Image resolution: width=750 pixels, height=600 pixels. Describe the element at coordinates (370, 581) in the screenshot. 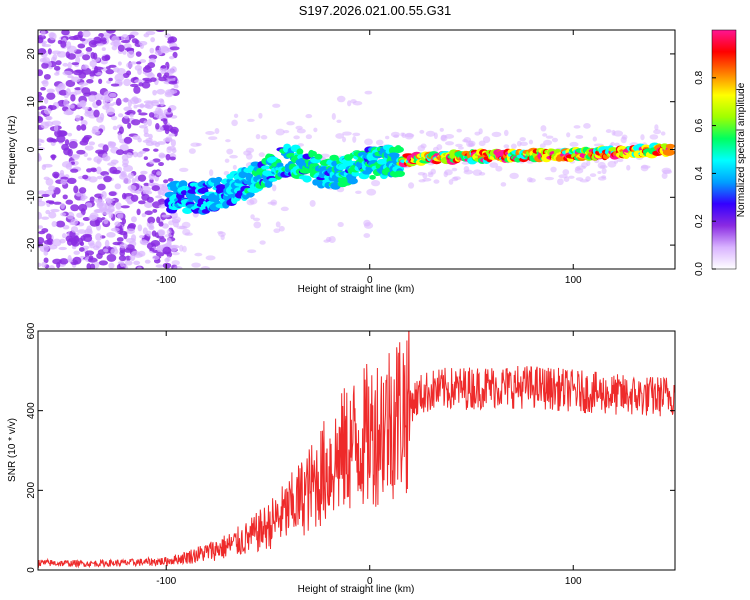

I see `snr-xtick-label: 0` at that location.